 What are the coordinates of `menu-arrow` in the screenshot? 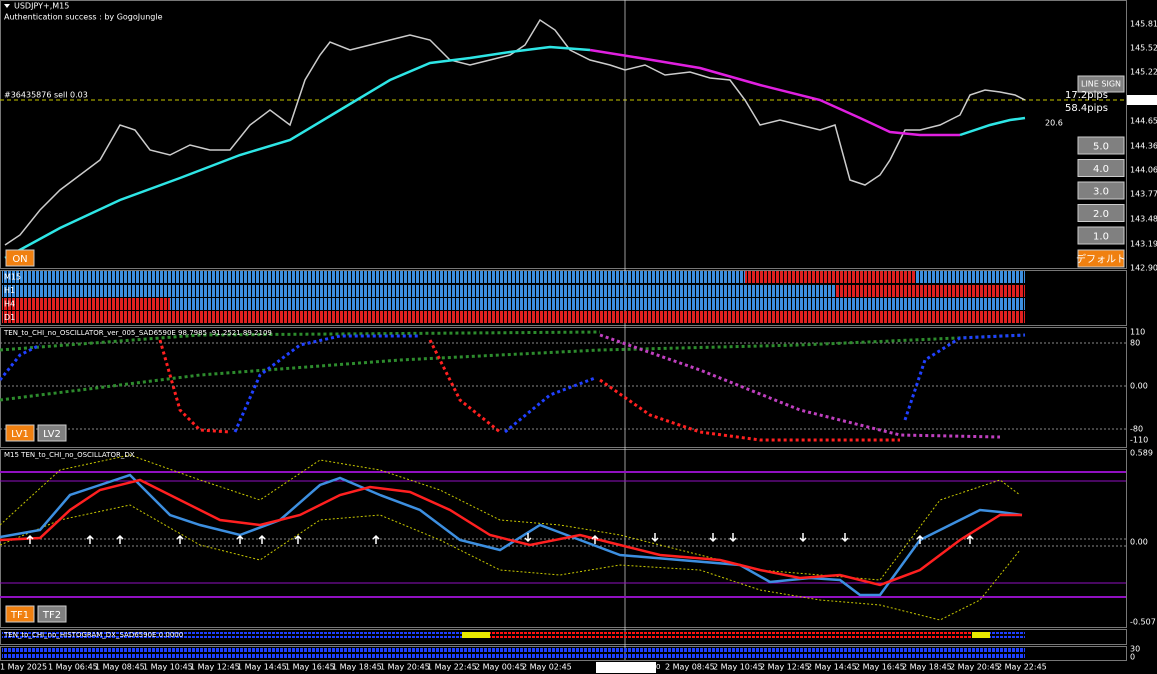 It's located at (7, 6).